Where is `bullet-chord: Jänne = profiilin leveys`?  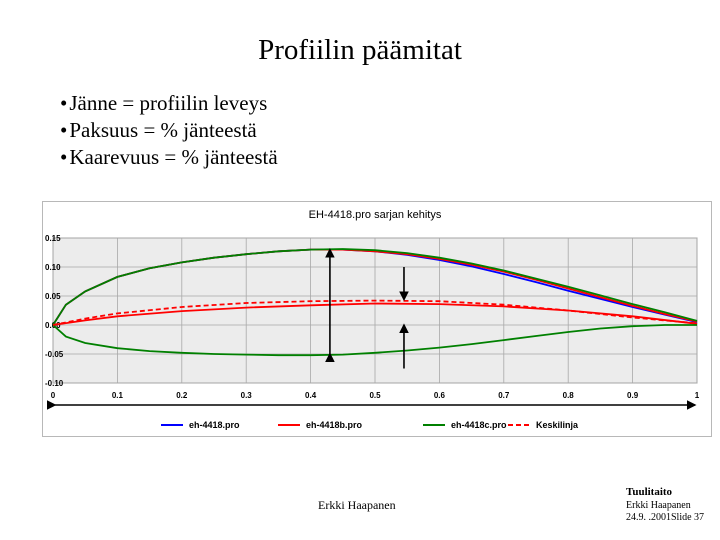
bullet-chord: Jänne = profiilin leveys is located at coordinates (169, 103).